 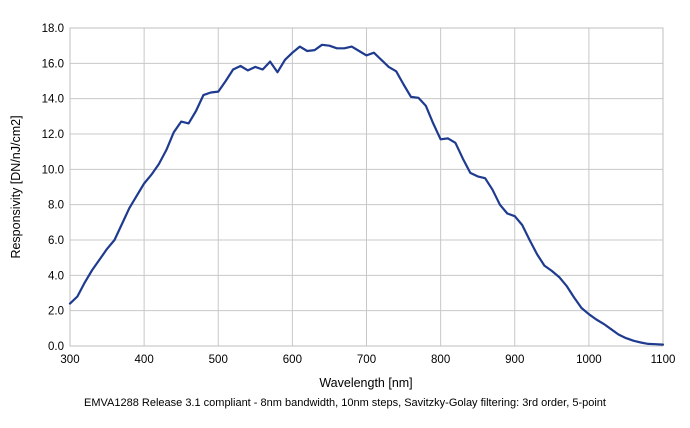 I want to click on y-tick-label: 0.0, so click(x=56, y=347).